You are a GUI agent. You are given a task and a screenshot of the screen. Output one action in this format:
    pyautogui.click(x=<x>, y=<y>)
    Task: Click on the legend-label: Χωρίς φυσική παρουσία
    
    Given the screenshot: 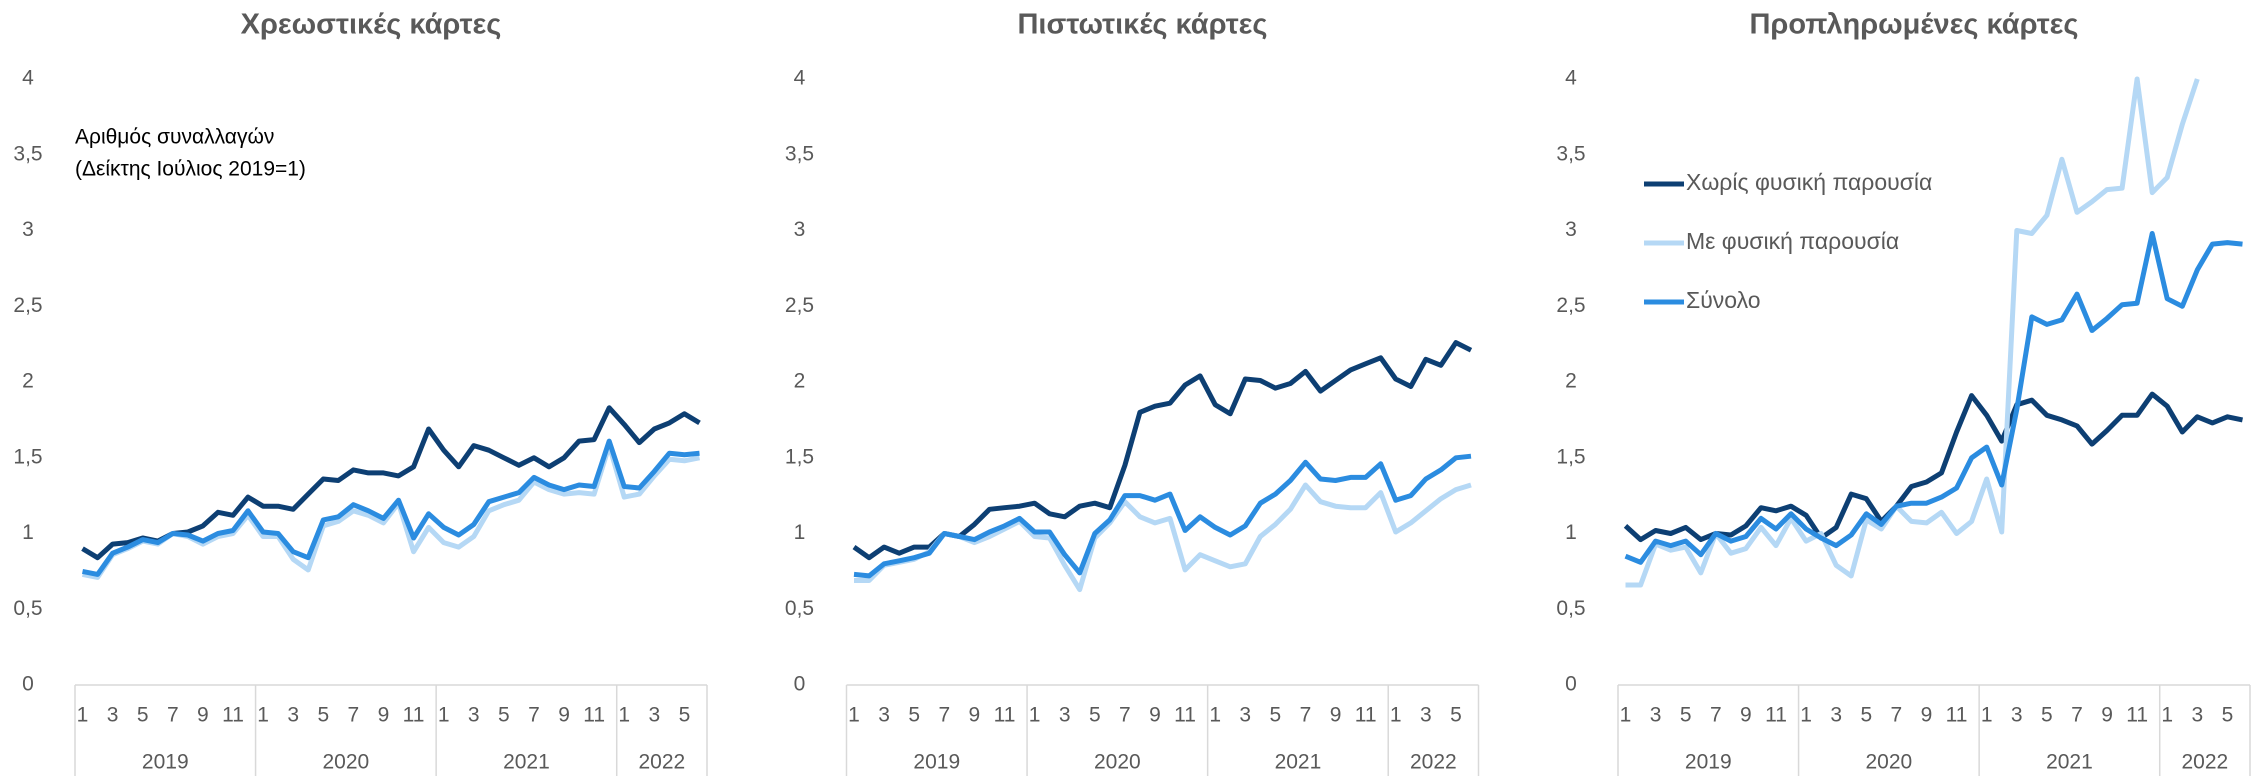 What is the action you would take?
    pyautogui.click(x=1809, y=182)
    